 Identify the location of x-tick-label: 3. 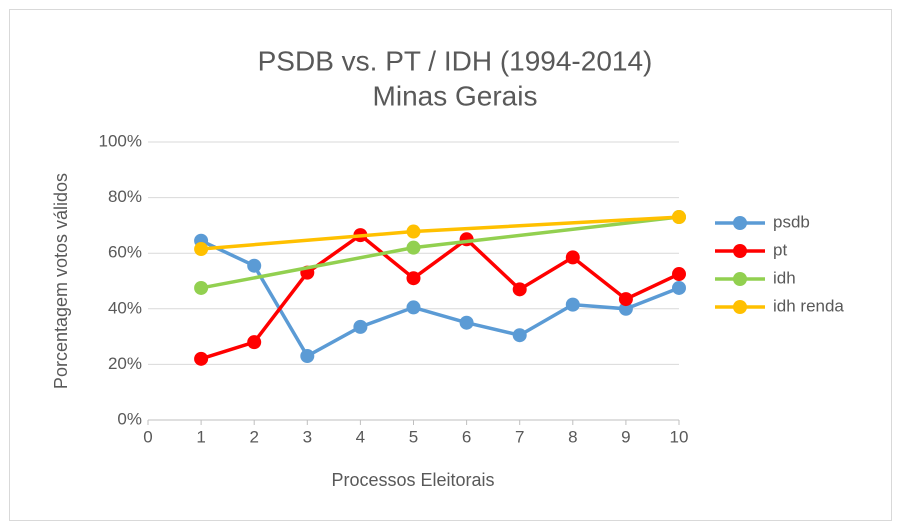
(307, 436).